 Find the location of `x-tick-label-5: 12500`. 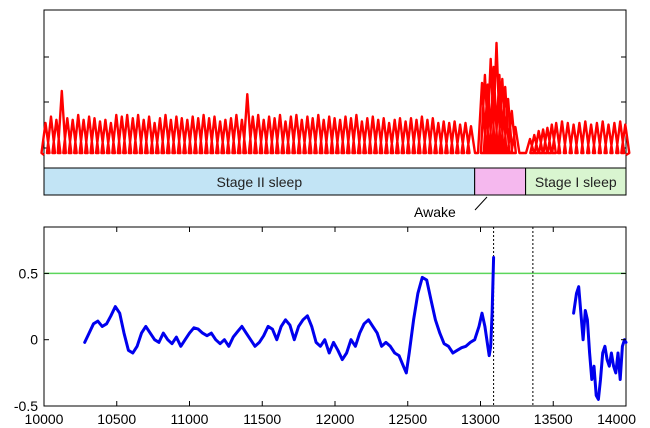

x-tick-label-5: 12500 is located at coordinates (407, 419).